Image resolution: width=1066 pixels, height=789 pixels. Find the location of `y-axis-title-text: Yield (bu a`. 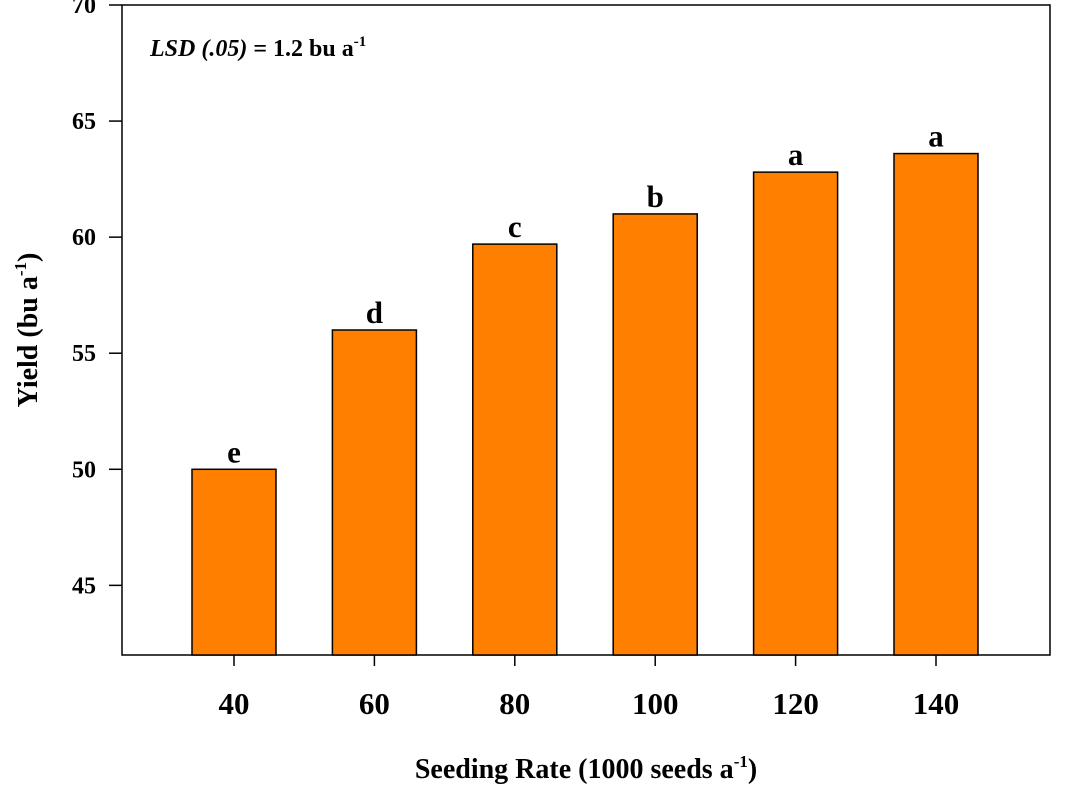

y-axis-title-text: Yield (bu a is located at coordinates (28, 341).